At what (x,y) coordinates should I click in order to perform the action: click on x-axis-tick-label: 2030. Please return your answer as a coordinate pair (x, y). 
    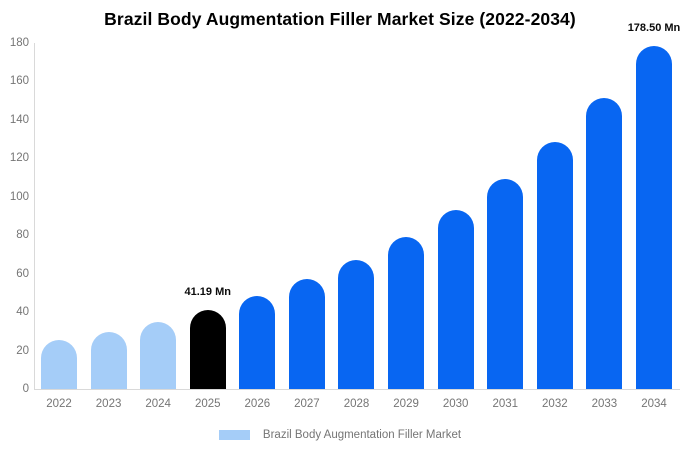
    Looking at the image, I should click on (455, 404).